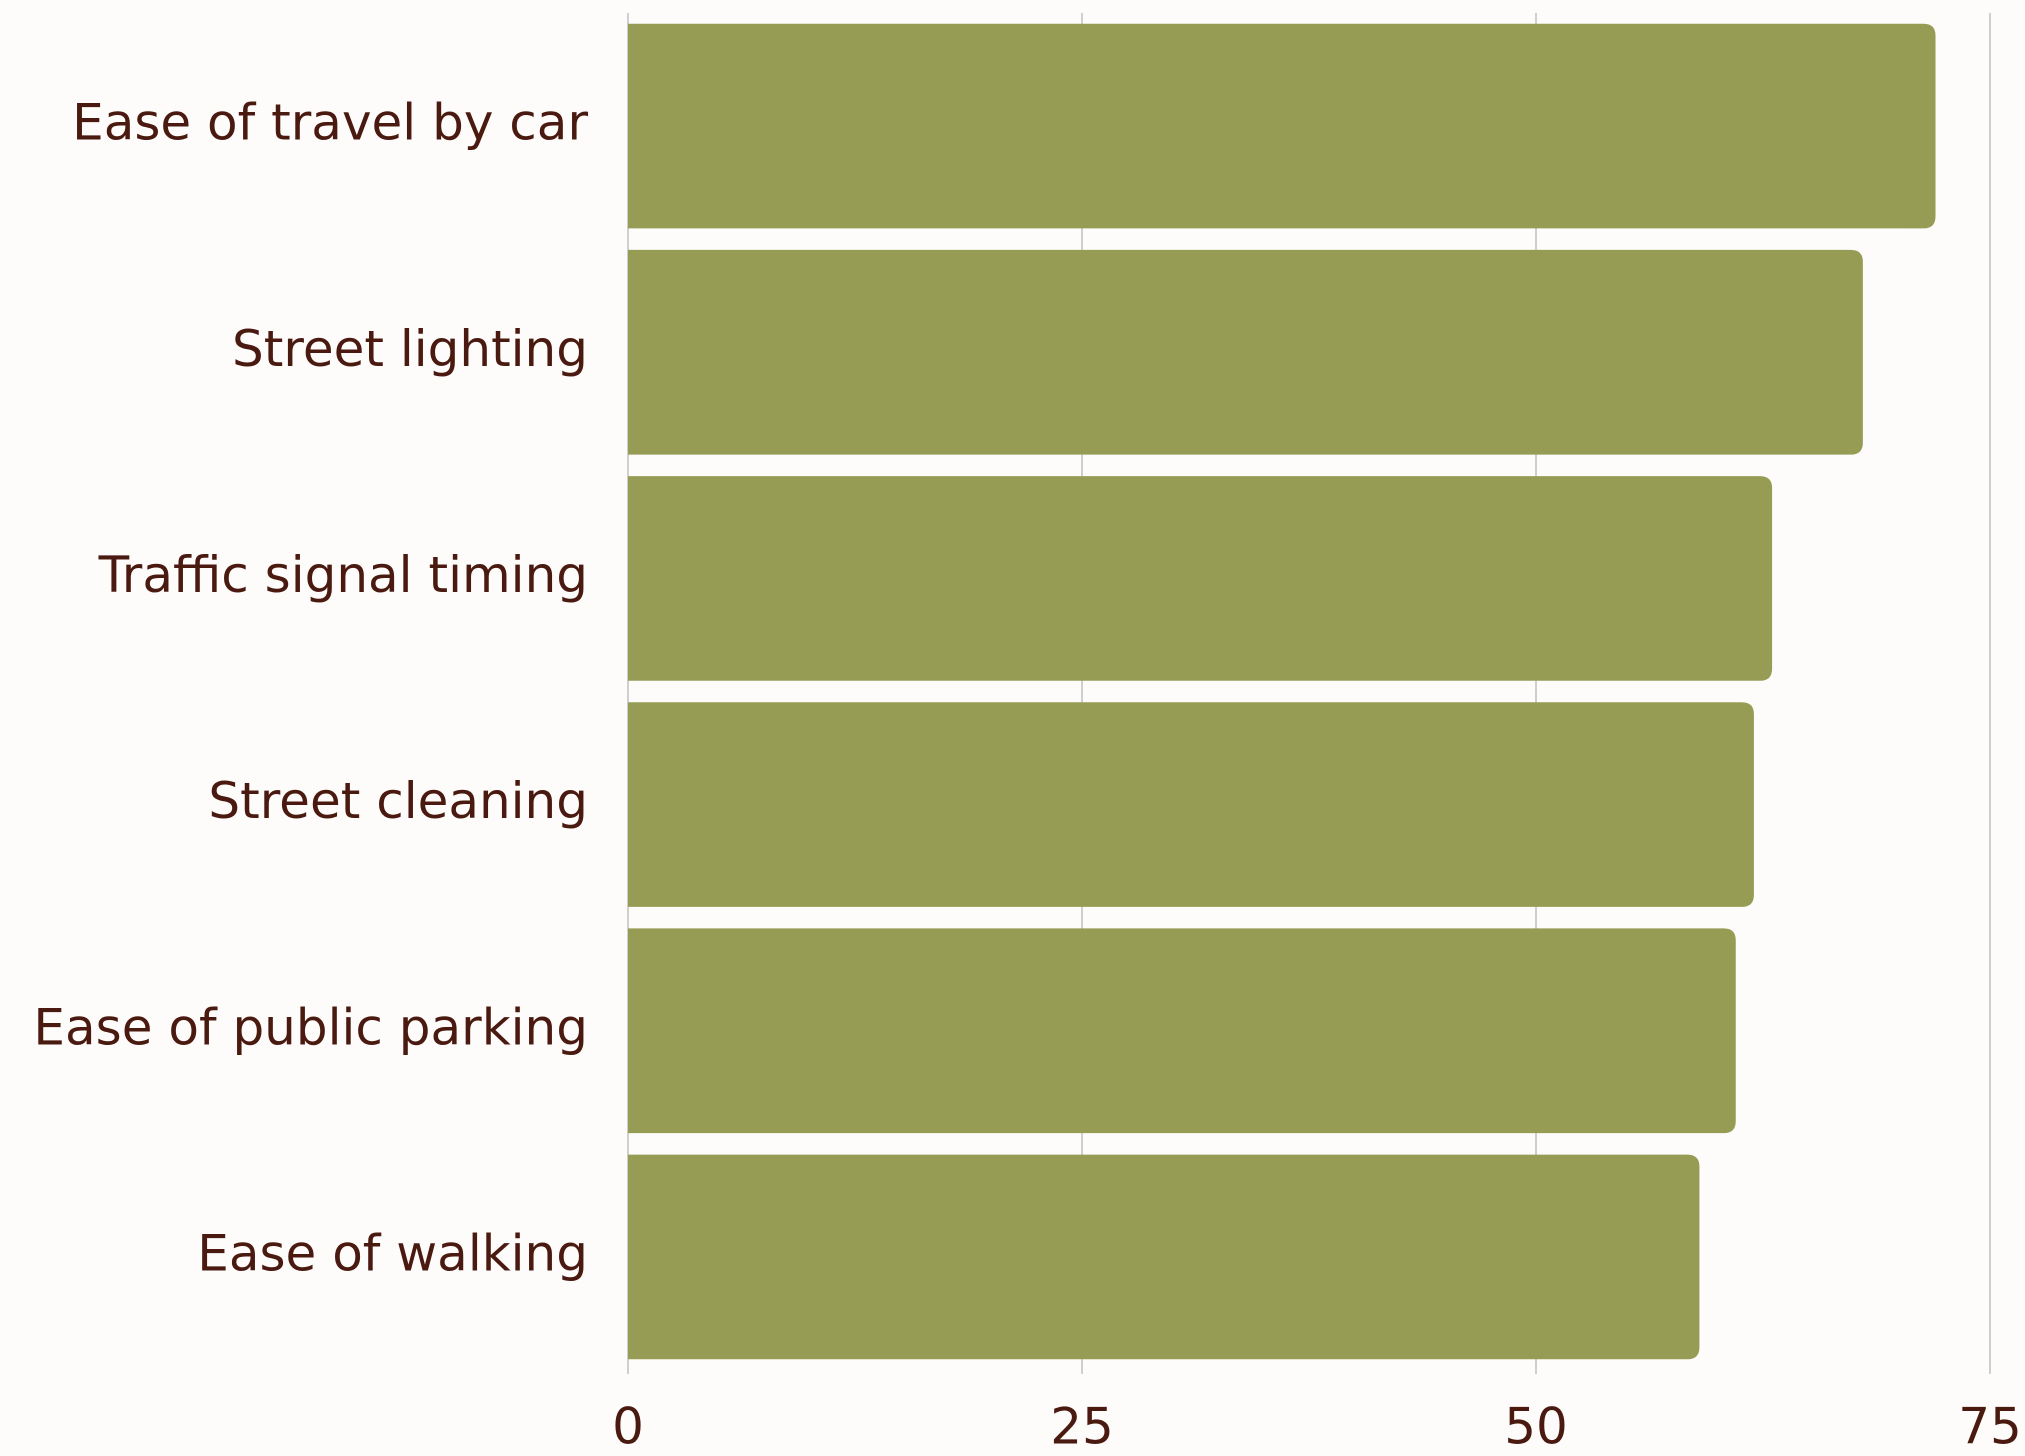 This screenshot has width=2025, height=1456. Describe the element at coordinates (398, 801) in the screenshot. I see `y-tick-label: Street cleaning` at that location.